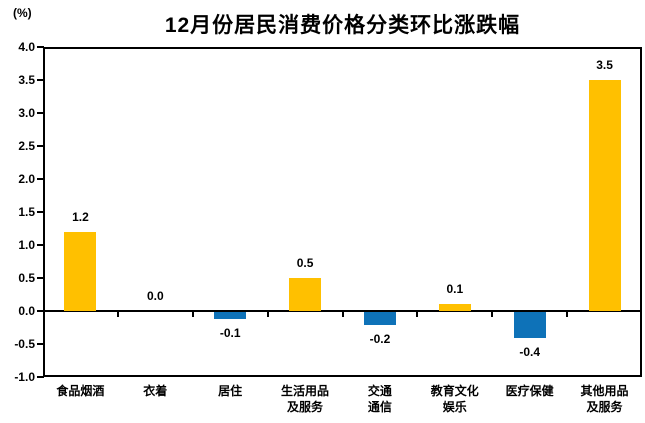  What do you see at coordinates (305, 263) in the screenshot?
I see `bar-value-label: 0.5` at bounding box center [305, 263].